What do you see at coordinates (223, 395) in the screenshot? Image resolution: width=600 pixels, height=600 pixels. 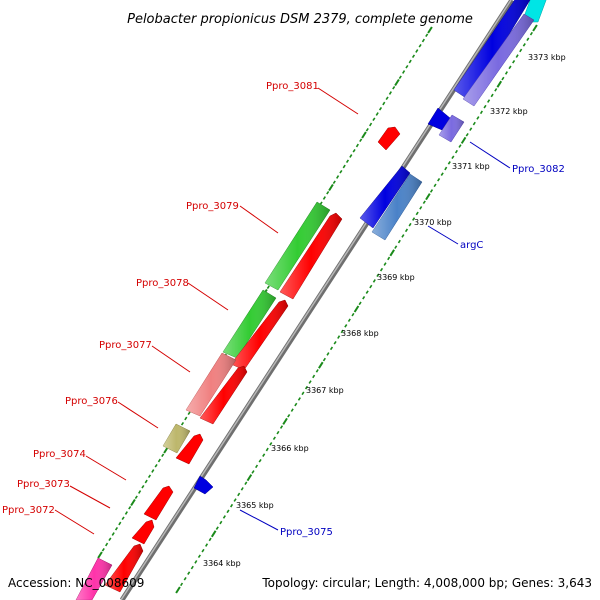 I see `gene-feature-3077-red` at bounding box center [223, 395].